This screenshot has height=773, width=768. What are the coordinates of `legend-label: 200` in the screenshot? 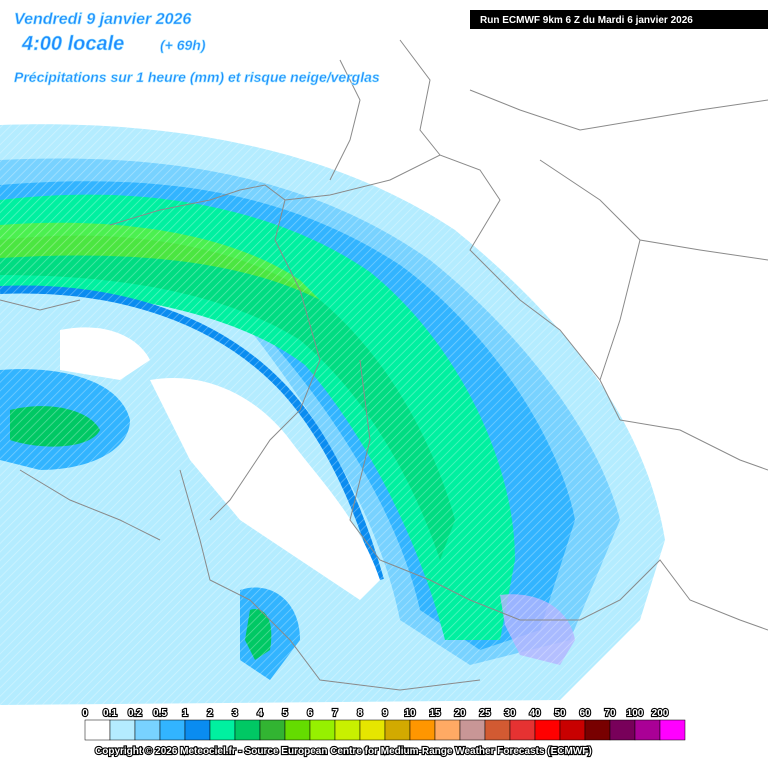 It's located at (660, 713).